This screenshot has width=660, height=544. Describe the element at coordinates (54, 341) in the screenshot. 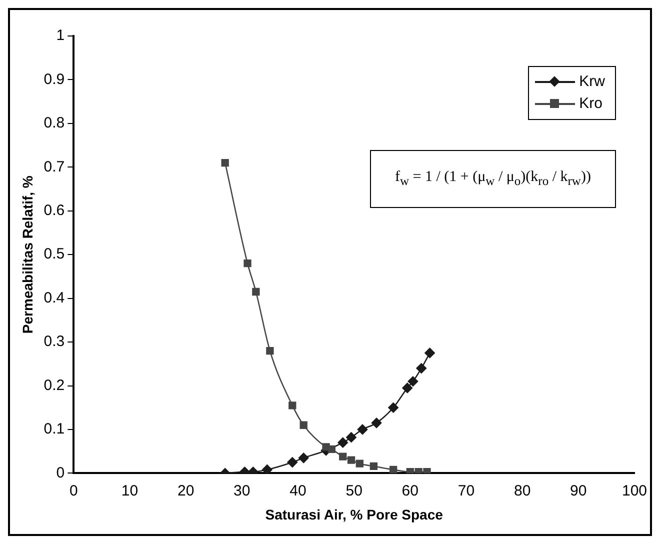

I see `y-tick-label: 0.3` at that location.